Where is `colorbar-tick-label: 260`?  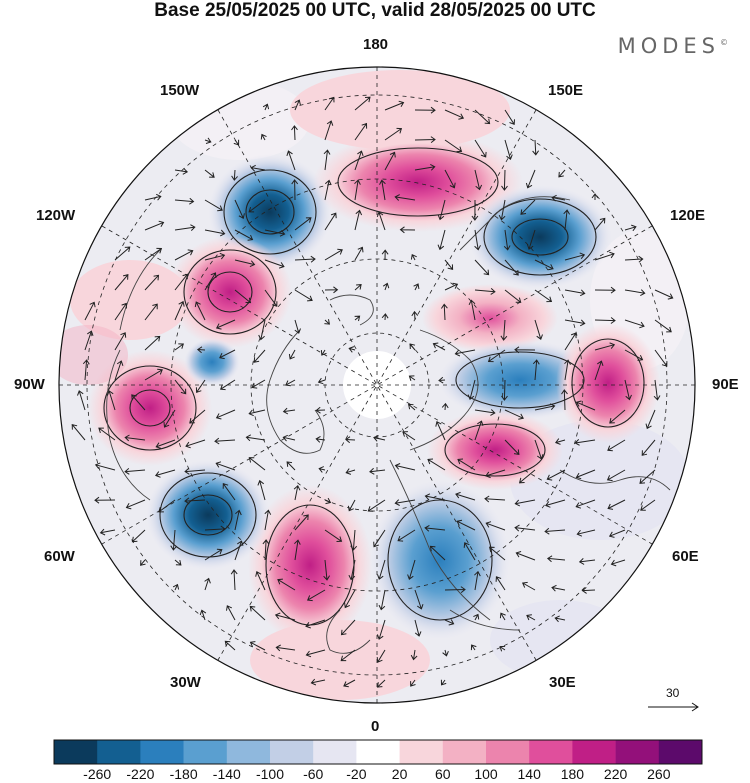
colorbar-tick-label: 260 is located at coordinates (659, 774).